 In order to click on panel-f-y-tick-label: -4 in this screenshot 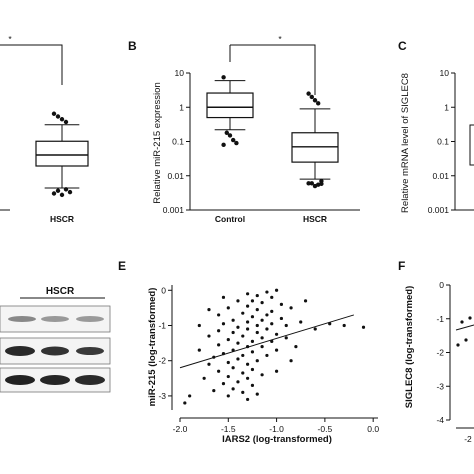, I will do `click(440, 420)`.